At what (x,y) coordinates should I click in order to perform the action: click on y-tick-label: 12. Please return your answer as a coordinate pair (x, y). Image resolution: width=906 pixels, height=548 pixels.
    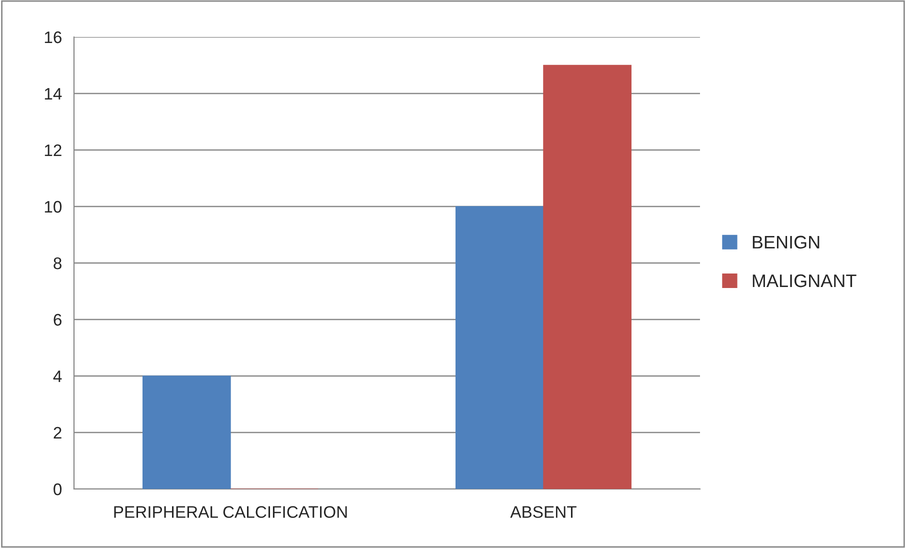
    Looking at the image, I should click on (53, 150).